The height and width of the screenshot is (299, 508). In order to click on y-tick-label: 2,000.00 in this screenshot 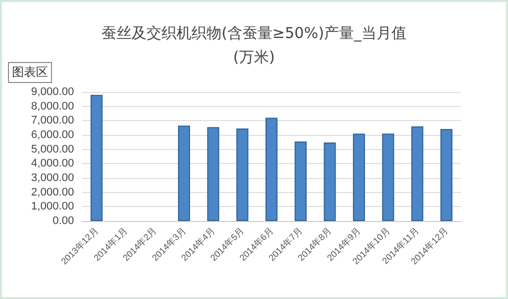, I will do `click(52, 192)`.